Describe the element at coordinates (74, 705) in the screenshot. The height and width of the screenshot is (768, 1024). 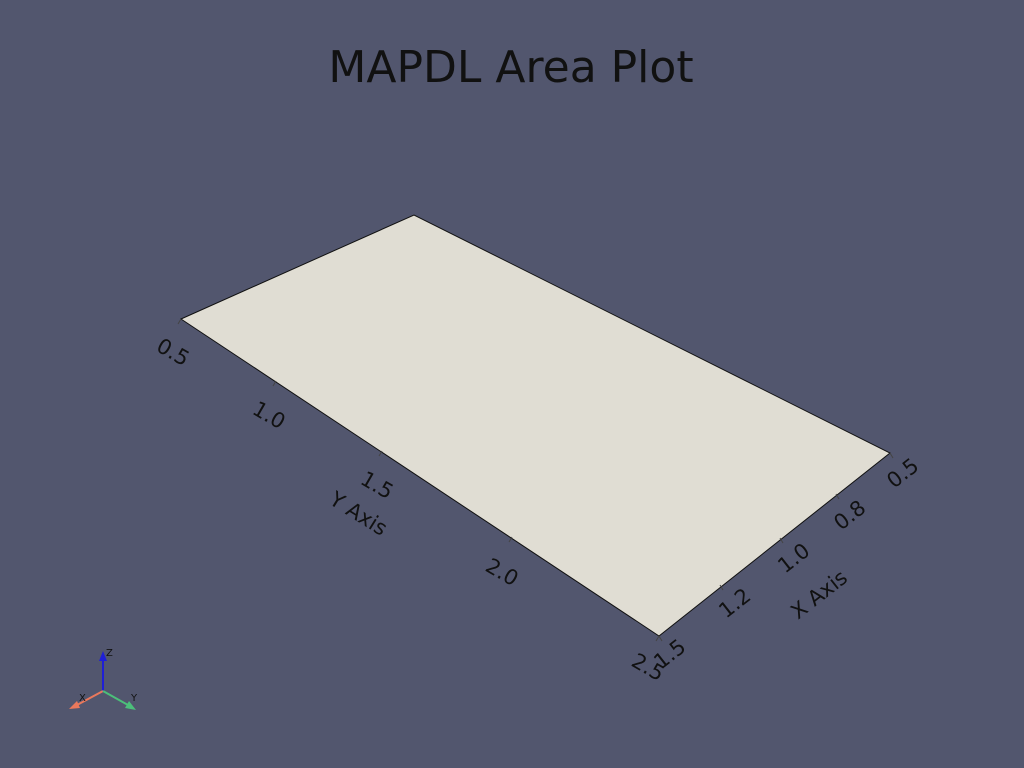
I see `triad-x-arrowhead` at that location.